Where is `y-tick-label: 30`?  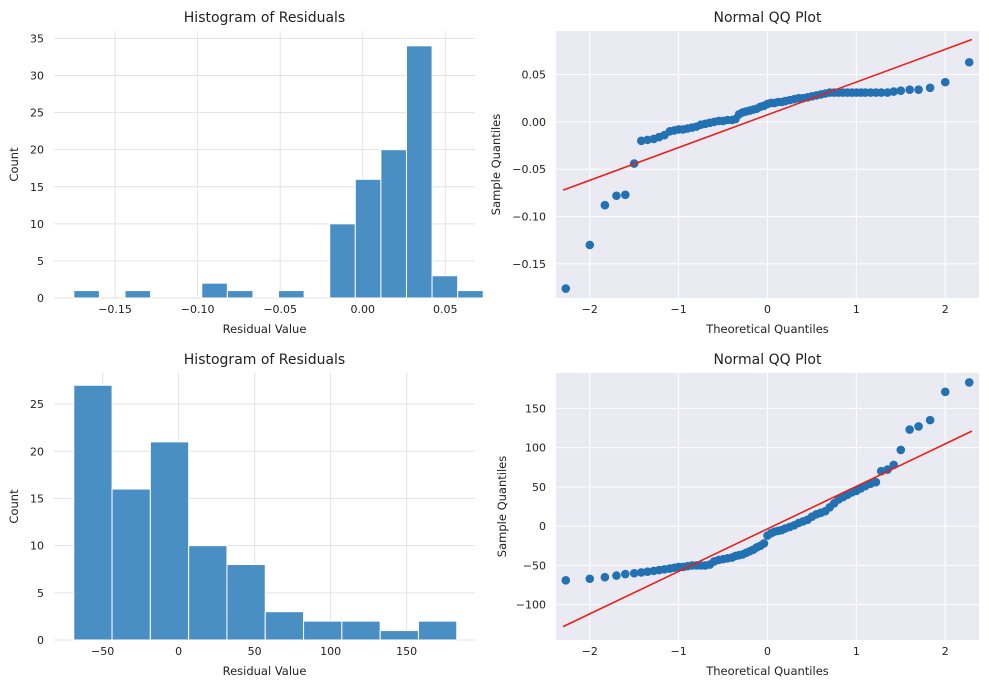 y-tick-label: 30 is located at coordinates (37, 76).